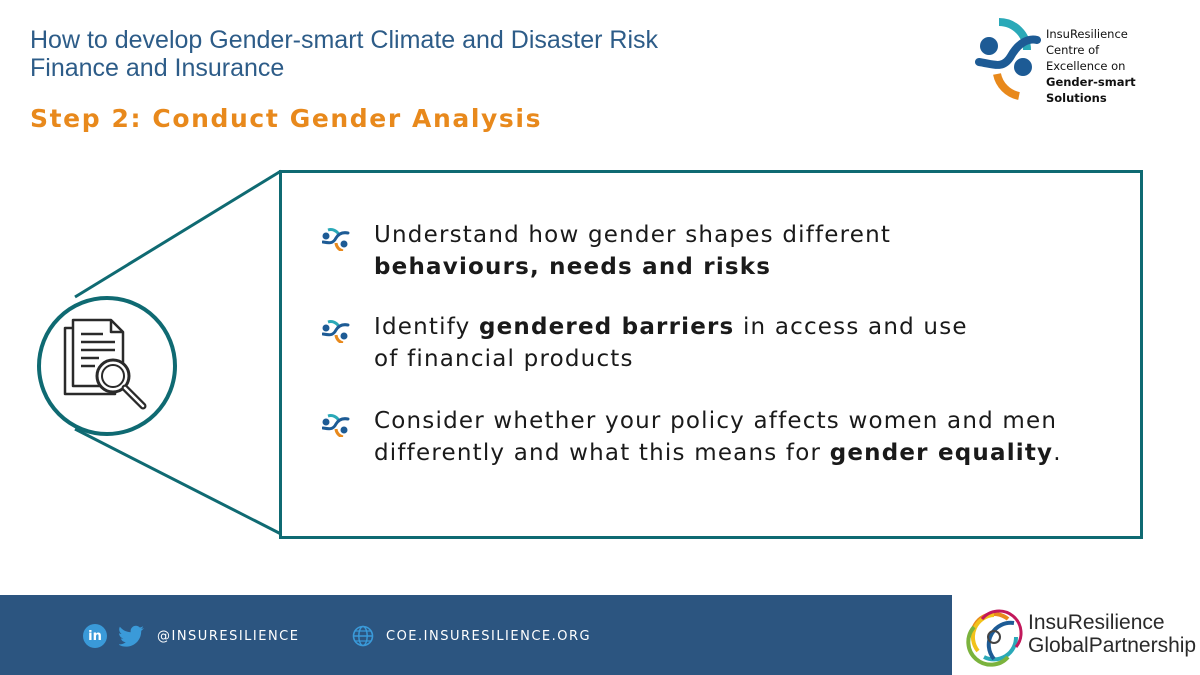  Describe the element at coordinates (489, 636) in the screenshot. I see `website-link: COE.INSURESILIENCE.ORG` at that location.